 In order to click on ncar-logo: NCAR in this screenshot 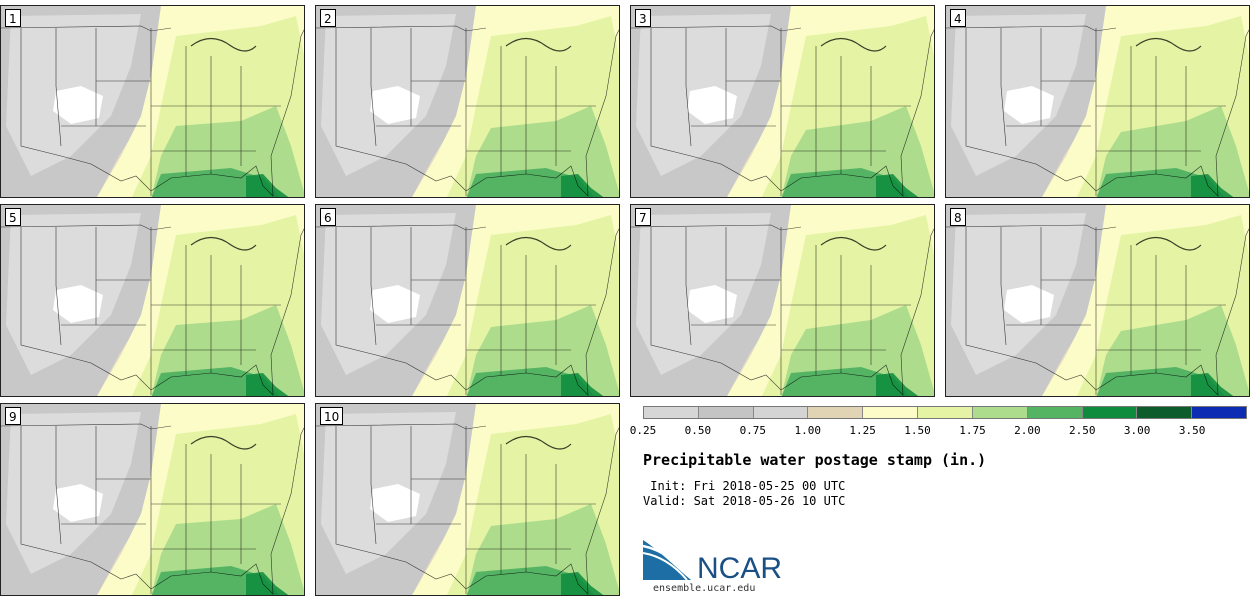, I will do `click(712, 561)`.